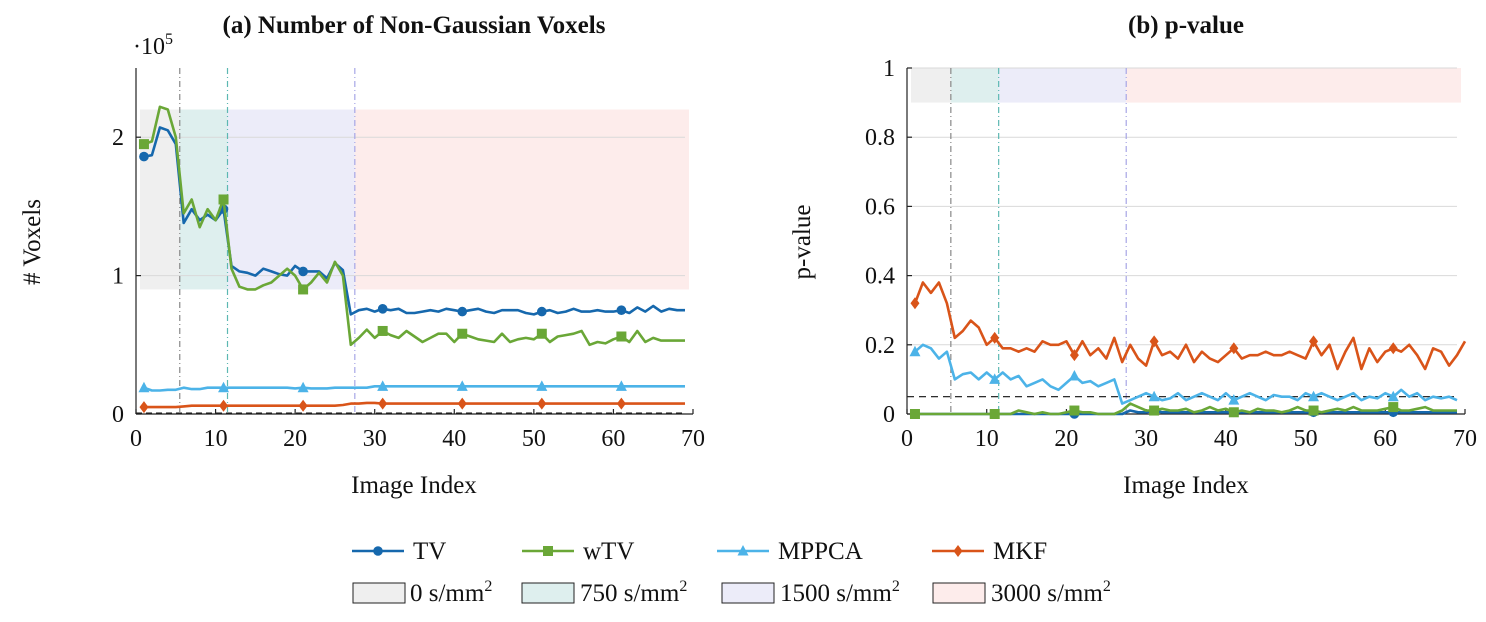 Image resolution: width=1486 pixels, height=622 pixels. I want to click on chart-b-series-mkf, so click(1188, 326).